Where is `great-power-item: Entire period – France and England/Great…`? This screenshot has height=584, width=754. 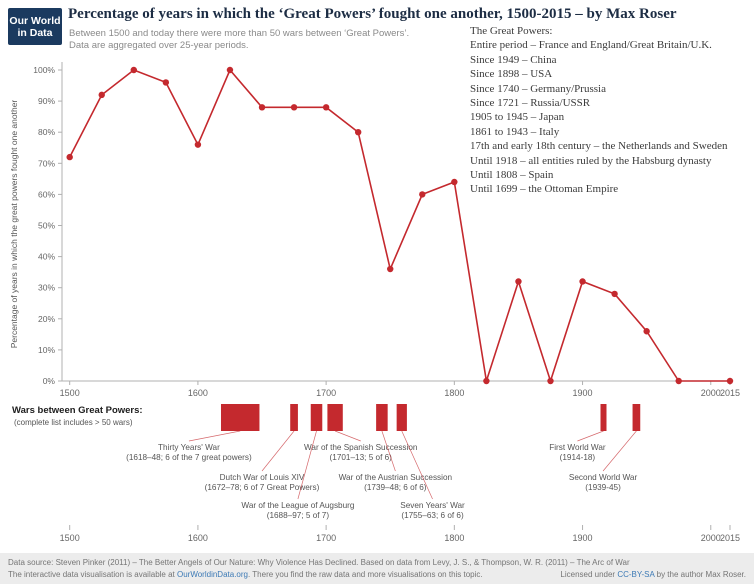
great-power-item: Entire period – France and England/Great… is located at coordinates (591, 45).